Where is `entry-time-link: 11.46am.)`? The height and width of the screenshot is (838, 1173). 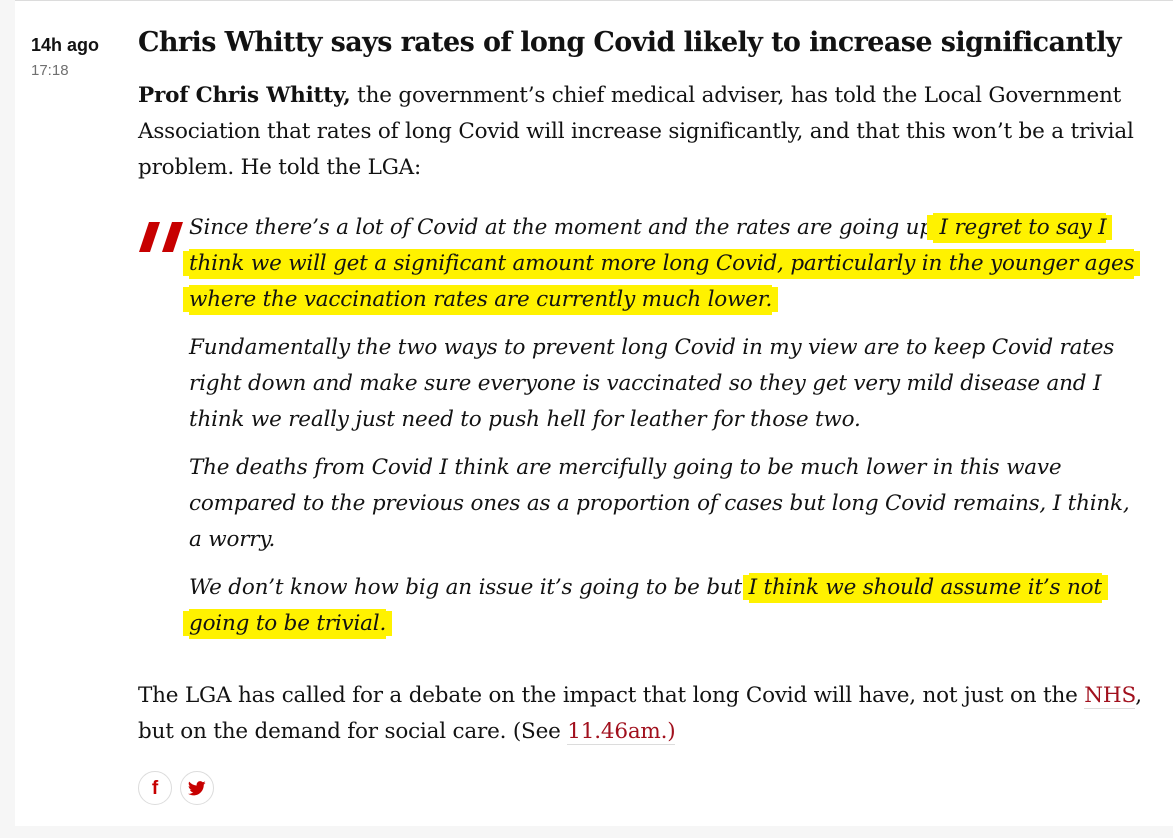
entry-time-link: 11.46am.) is located at coordinates (621, 732).